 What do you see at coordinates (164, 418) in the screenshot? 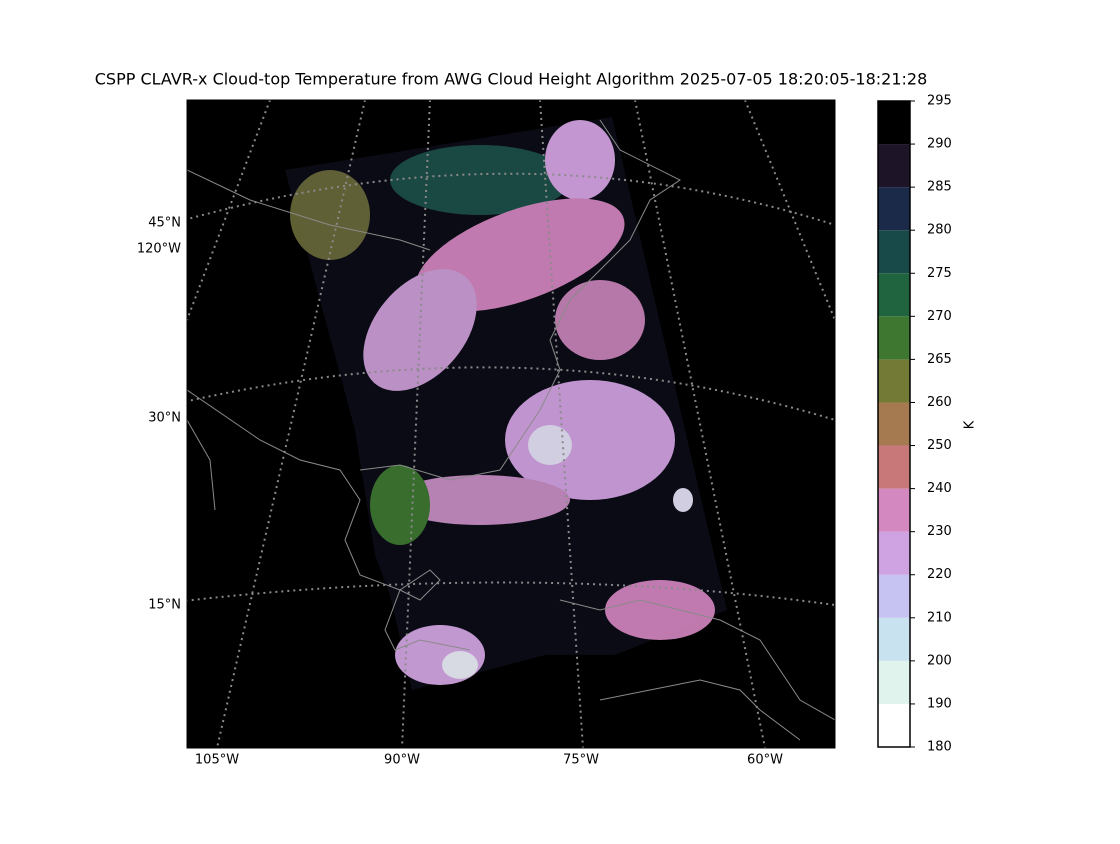
I see `lat-label: 30°N` at bounding box center [164, 418].